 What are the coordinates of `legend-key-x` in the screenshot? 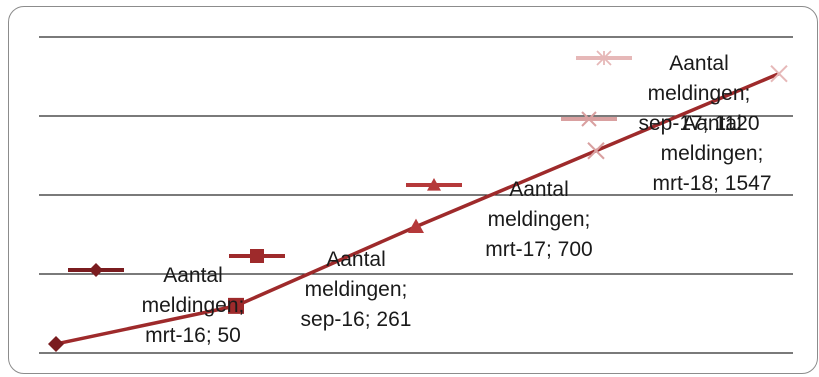 It's located at (589, 119).